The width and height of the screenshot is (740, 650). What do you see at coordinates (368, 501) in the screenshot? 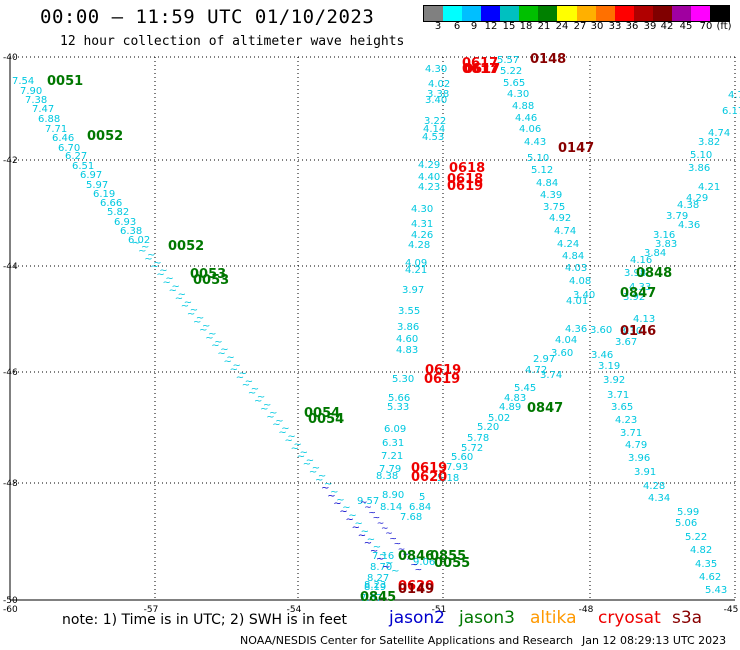
I see `swh-value-label: 9.57` at bounding box center [368, 501].